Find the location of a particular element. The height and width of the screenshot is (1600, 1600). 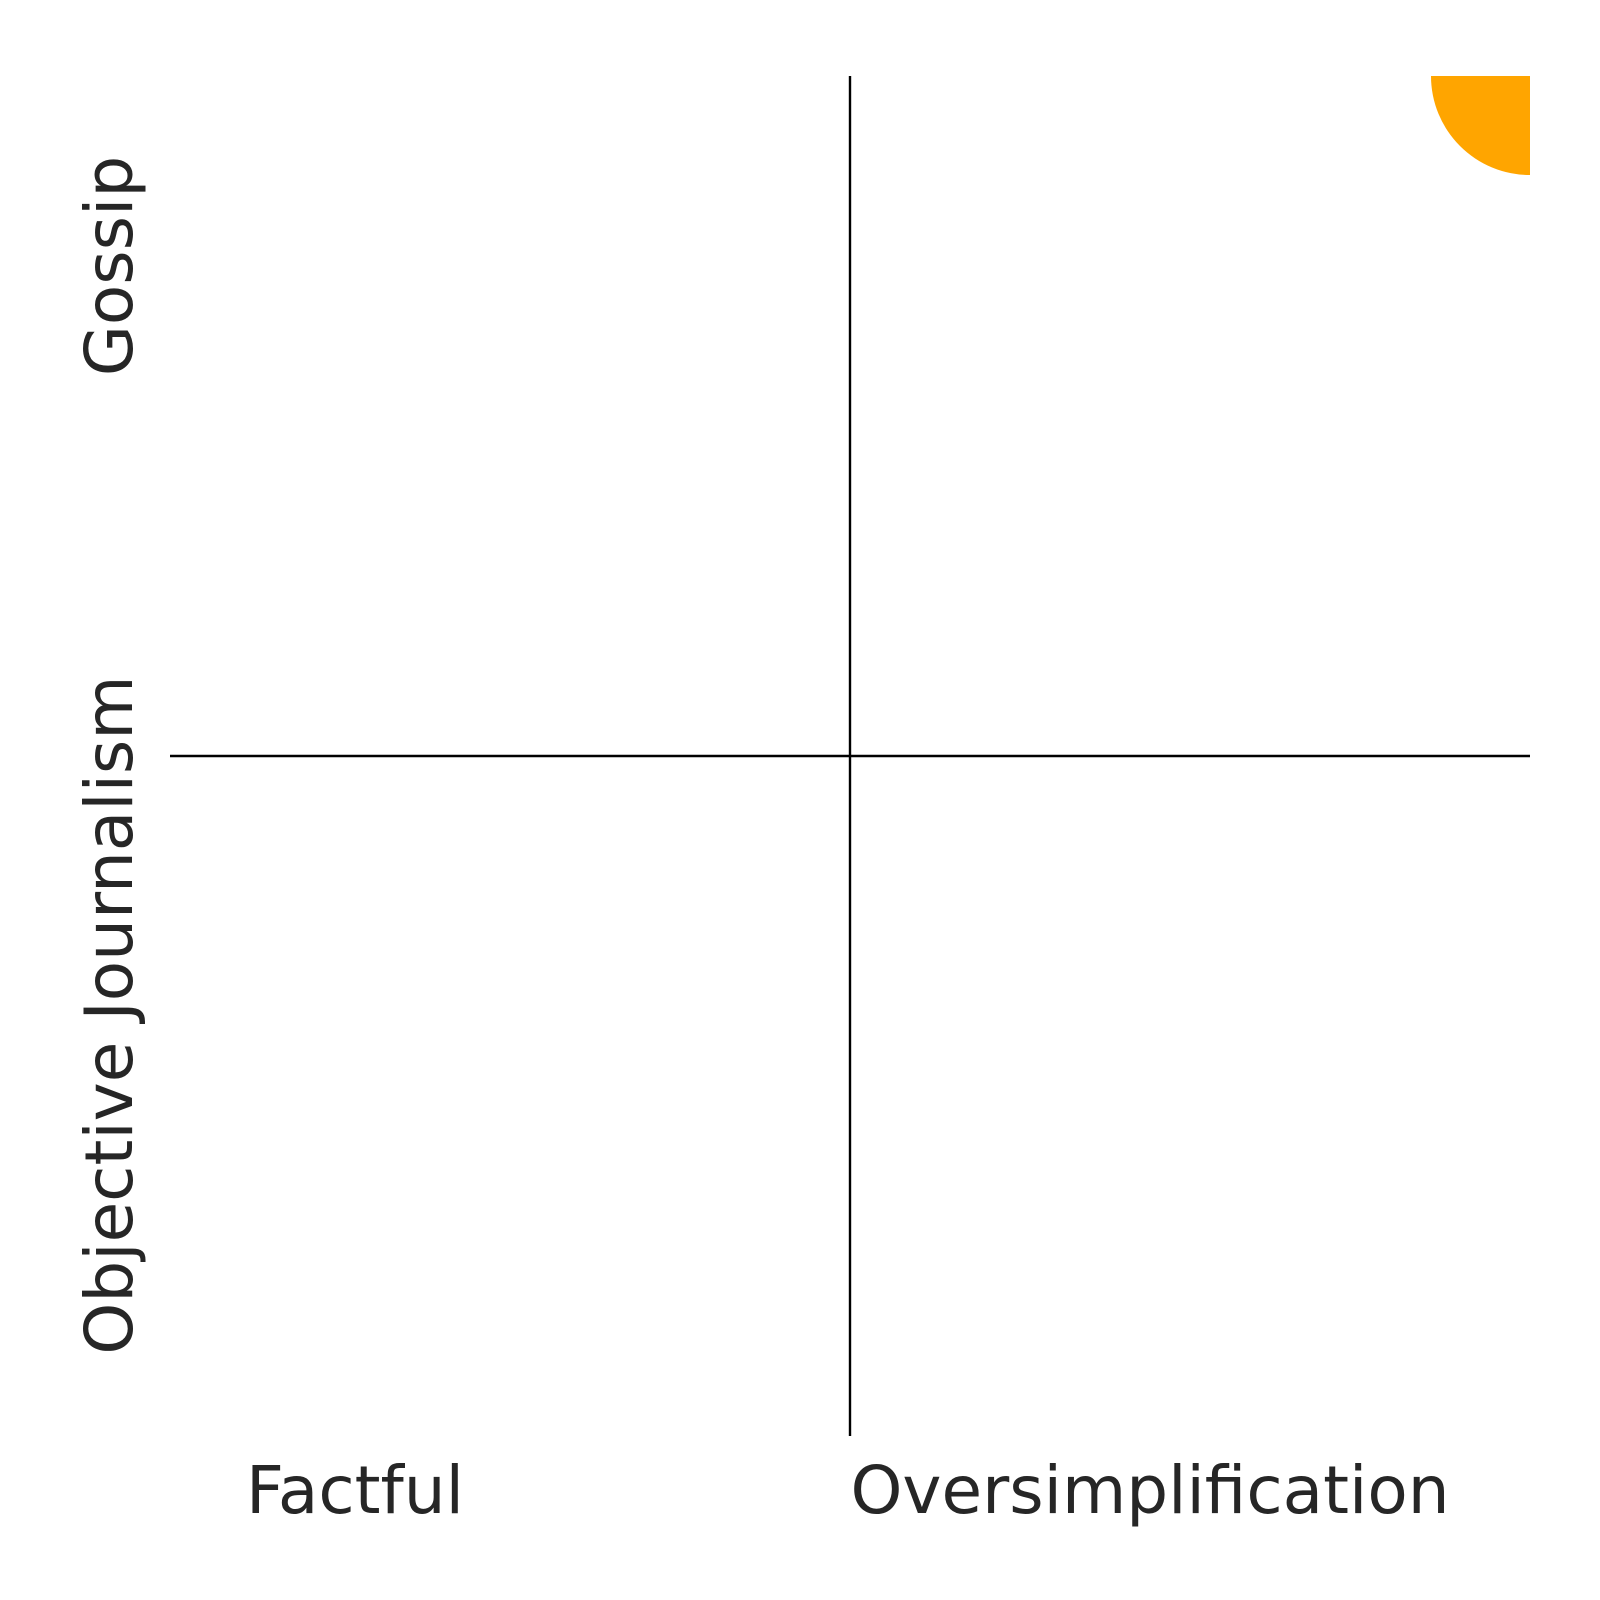

data-point is located at coordinates (1480, 125).